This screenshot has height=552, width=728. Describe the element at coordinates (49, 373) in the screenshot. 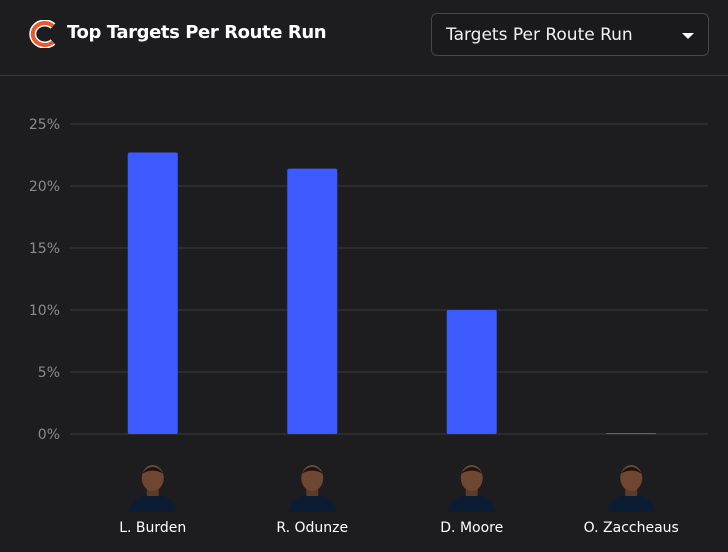

I see `y-tick-label: 5%` at that location.